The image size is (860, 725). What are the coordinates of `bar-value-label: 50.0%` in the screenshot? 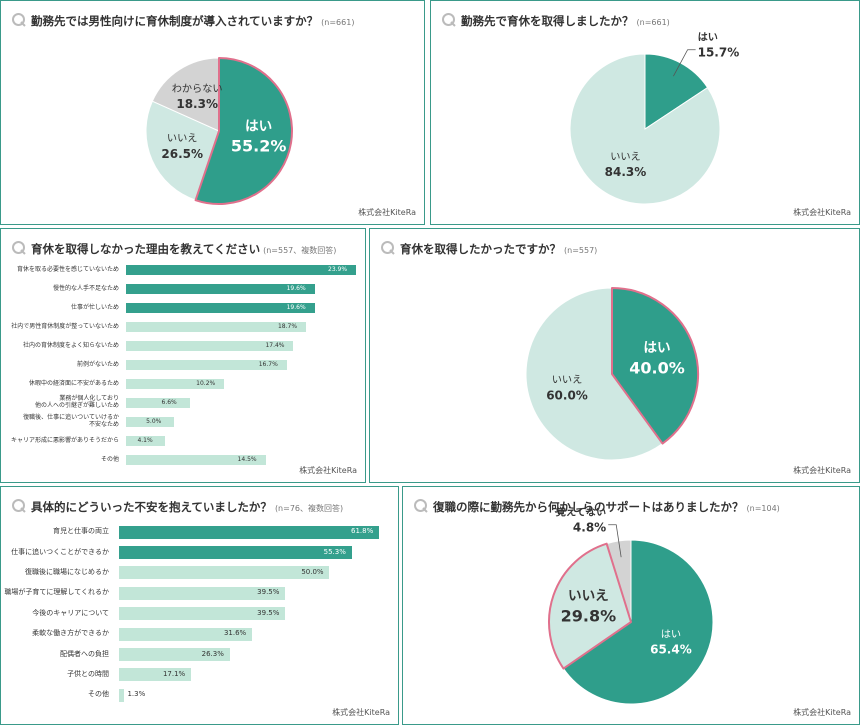 It's located at (312, 571).